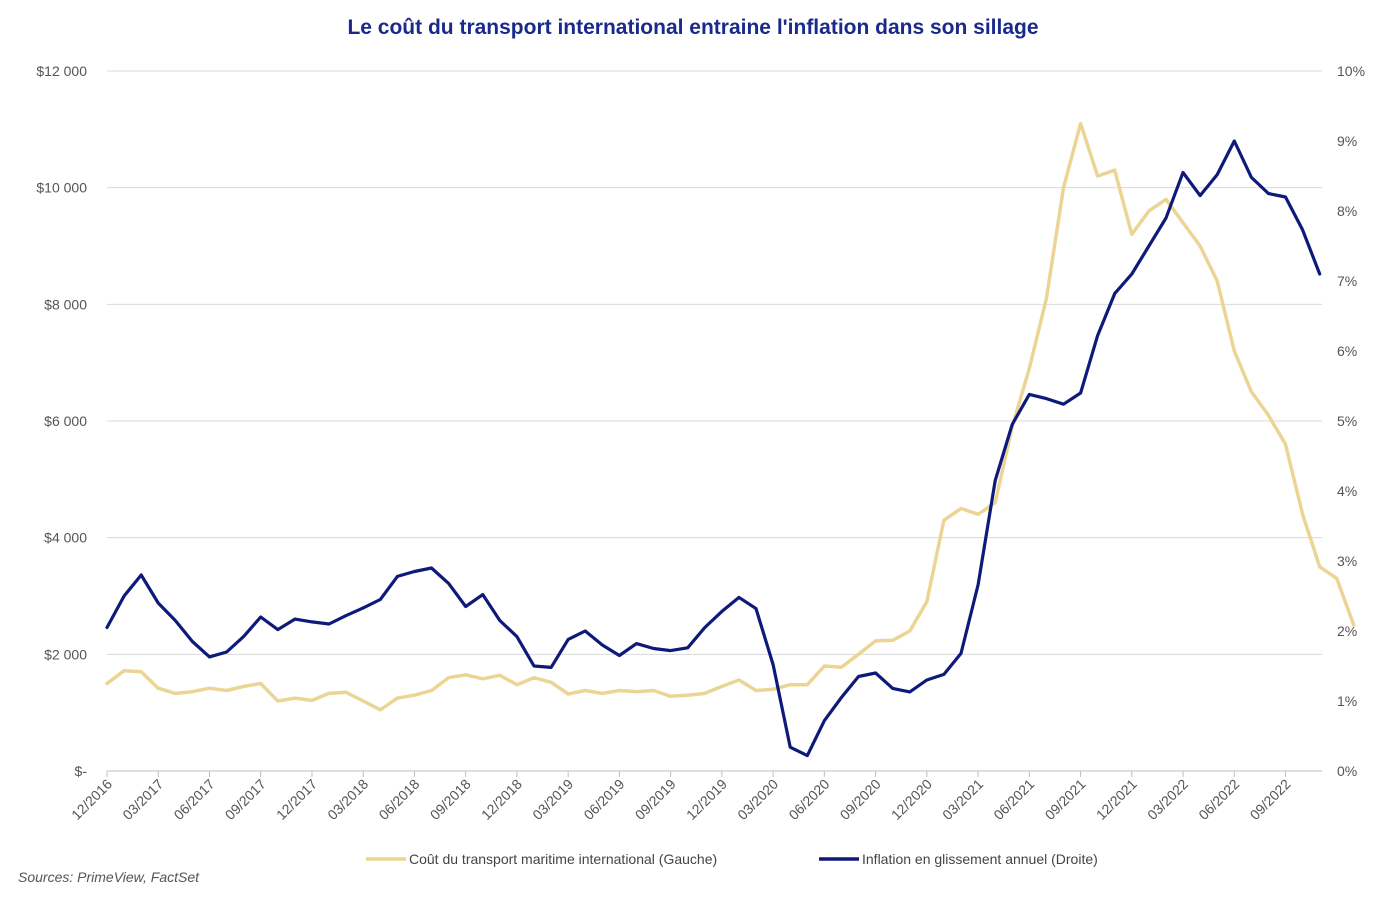  What do you see at coordinates (65, 304) in the screenshot?
I see `left-tick-label: $8 000` at bounding box center [65, 304].